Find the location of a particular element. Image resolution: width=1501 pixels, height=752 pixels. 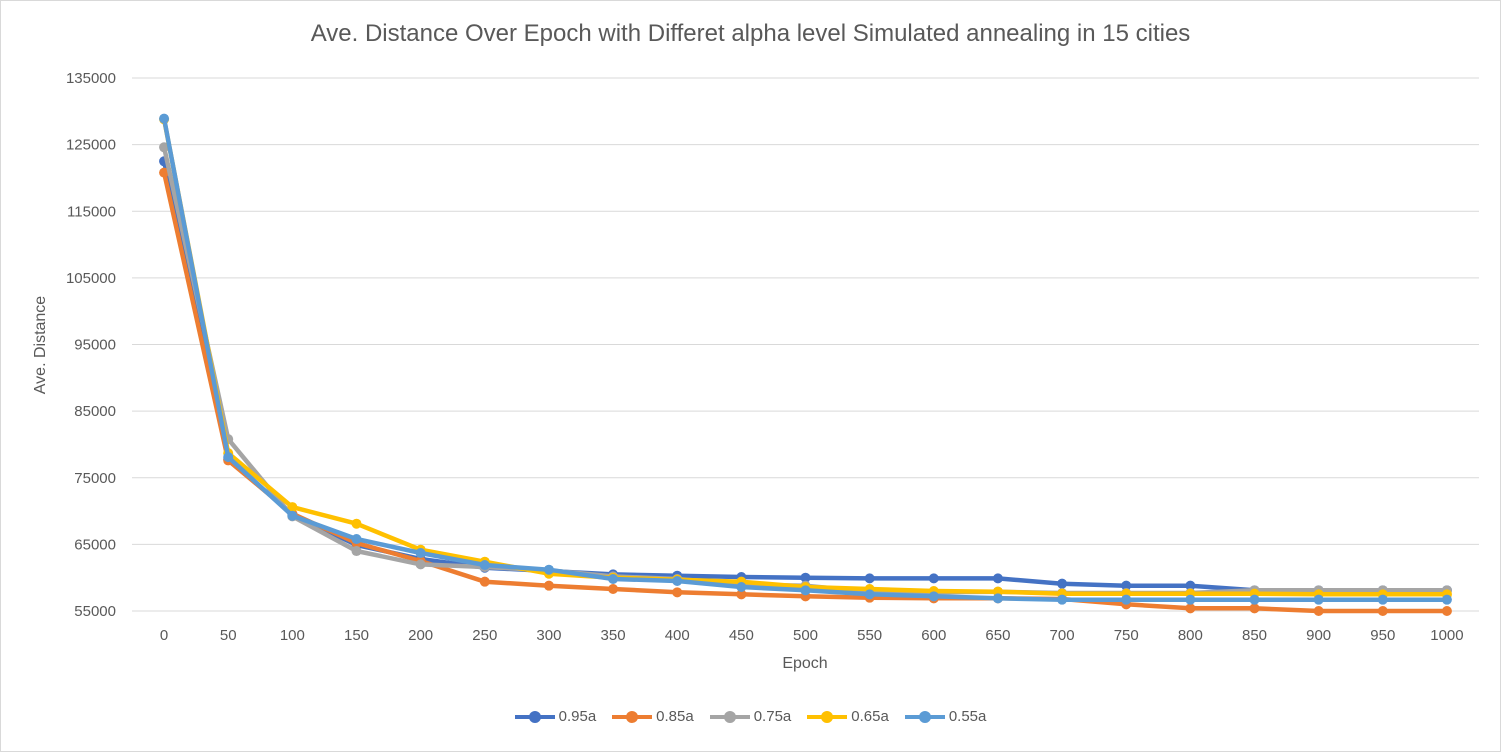

legend-item: 0.65a is located at coordinates (848, 716).